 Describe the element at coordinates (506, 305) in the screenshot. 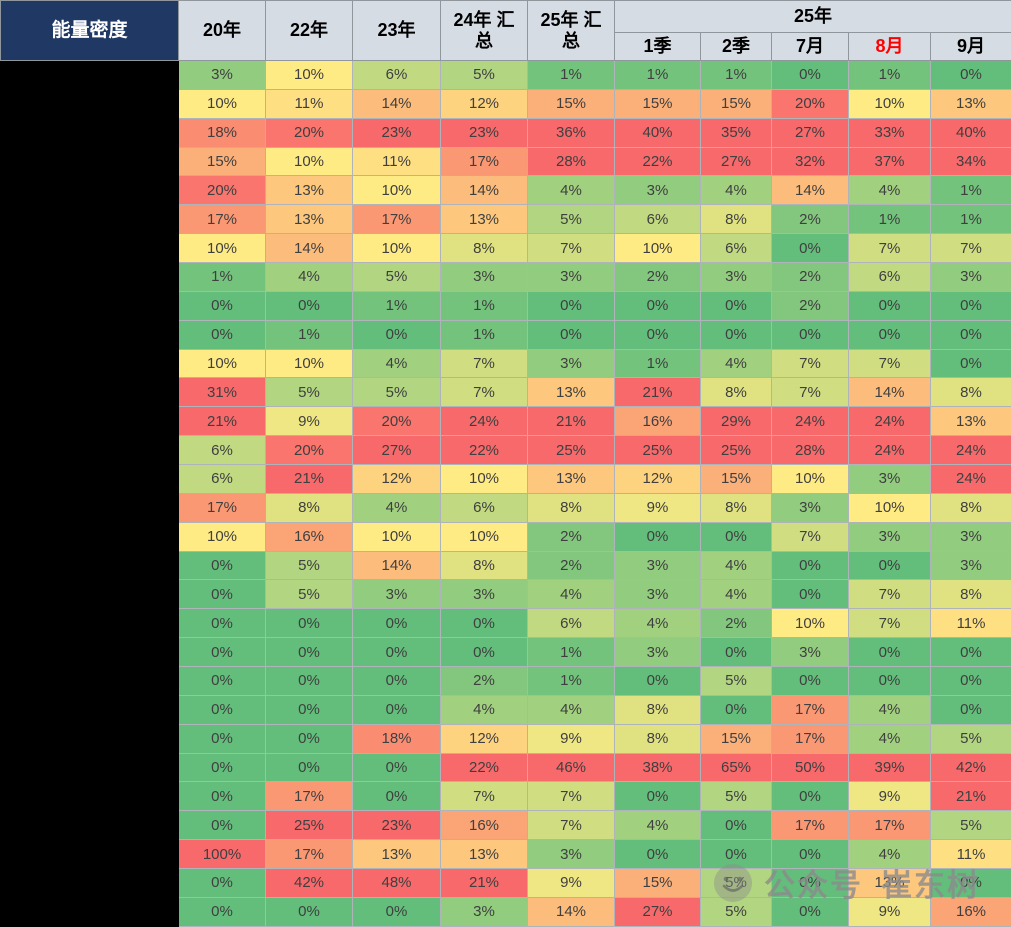

I see `table-row: 0%0%1%1%0%0%0%2%0%0%` at that location.